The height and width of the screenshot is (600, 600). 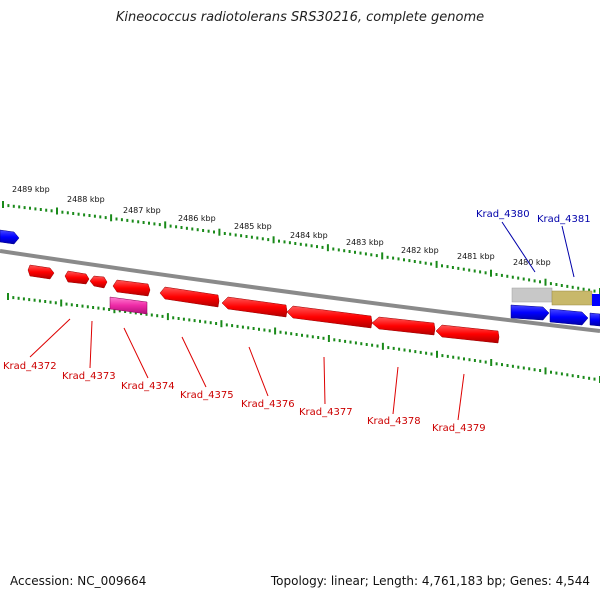 What do you see at coordinates (10, 237) in the screenshot?
I see `gene-left-partial` at bounding box center [10, 237].